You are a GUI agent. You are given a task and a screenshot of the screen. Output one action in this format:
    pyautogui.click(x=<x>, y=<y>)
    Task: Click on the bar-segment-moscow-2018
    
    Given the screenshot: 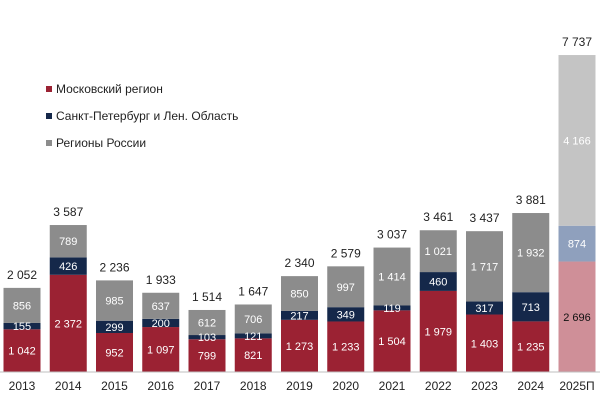 What is the action you would take?
    pyautogui.click(x=253, y=355)
    